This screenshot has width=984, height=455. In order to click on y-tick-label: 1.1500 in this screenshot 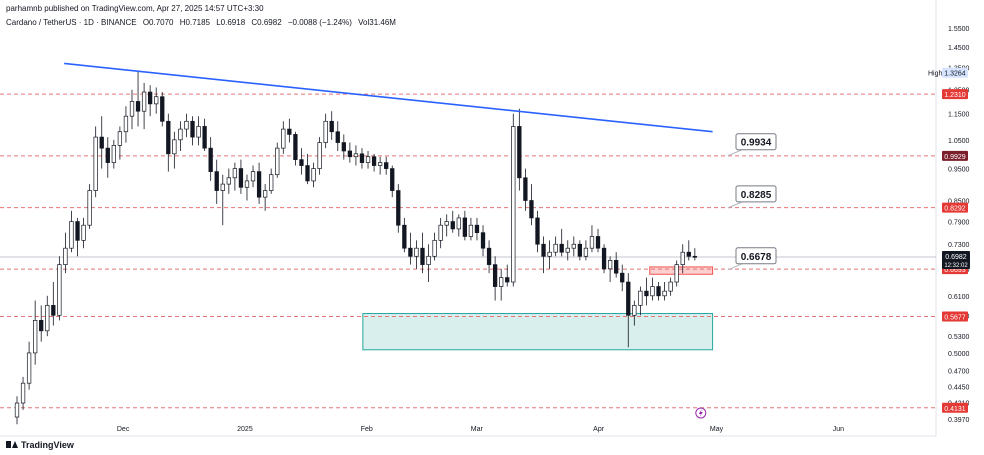, I will do `click(959, 115)`.